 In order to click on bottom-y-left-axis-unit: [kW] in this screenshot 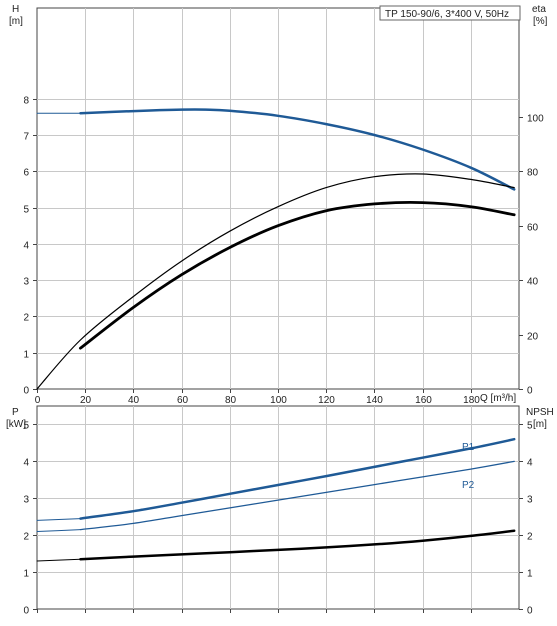, I will do `click(16, 424)`.